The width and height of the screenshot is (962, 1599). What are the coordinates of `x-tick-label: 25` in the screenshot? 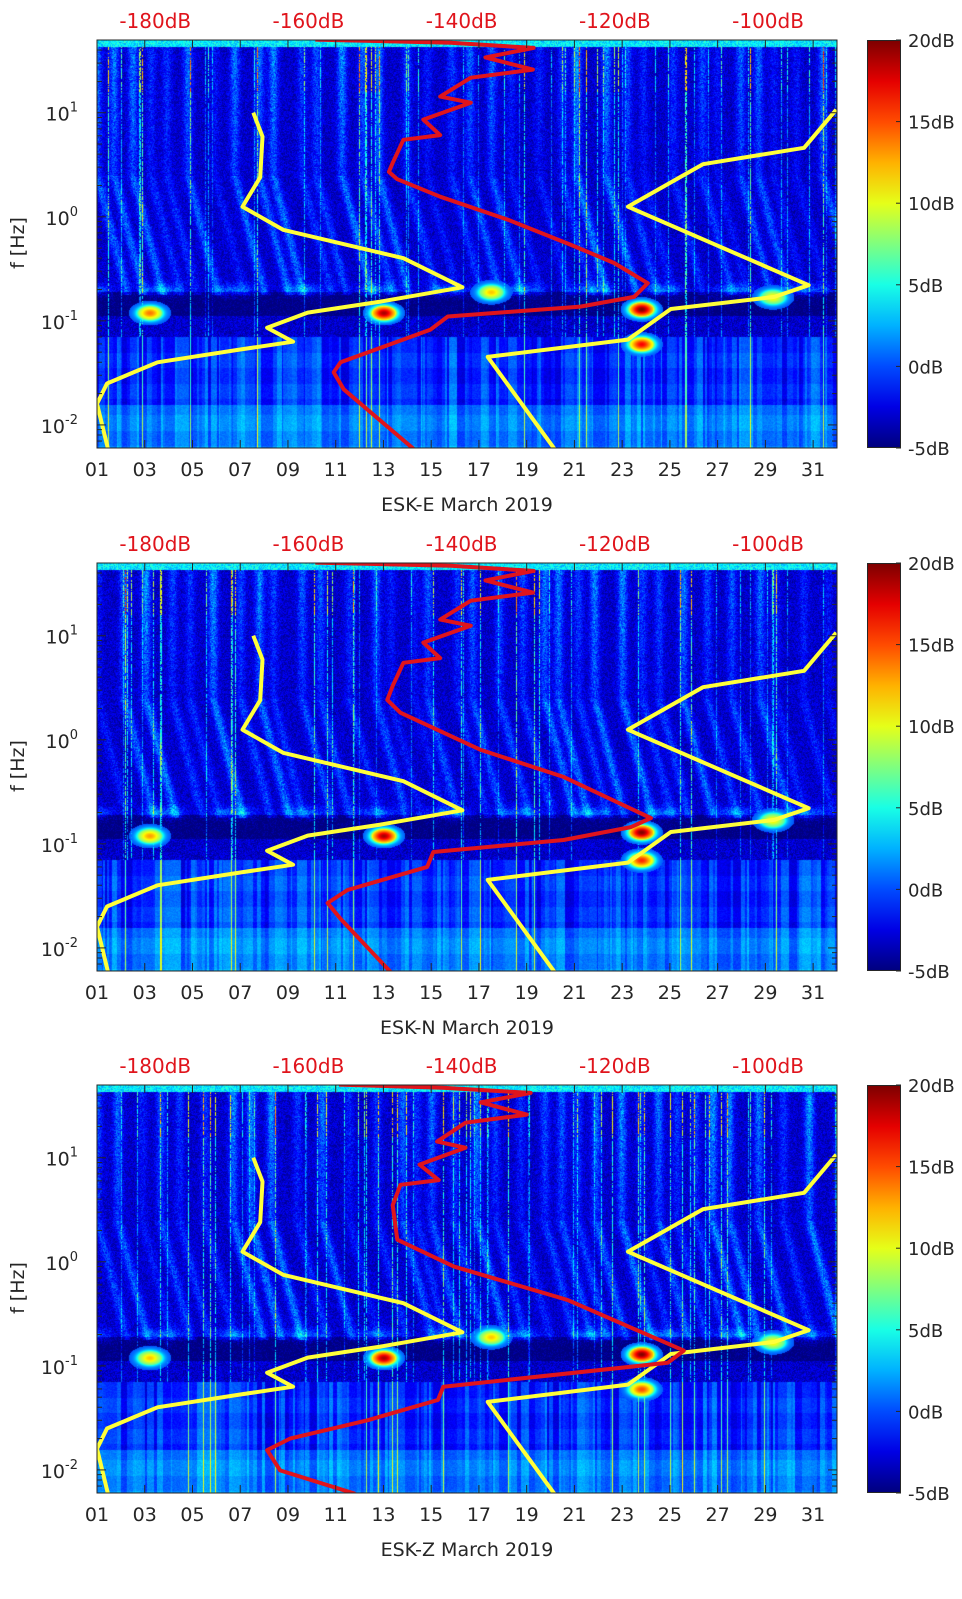 It's located at (670, 1515).